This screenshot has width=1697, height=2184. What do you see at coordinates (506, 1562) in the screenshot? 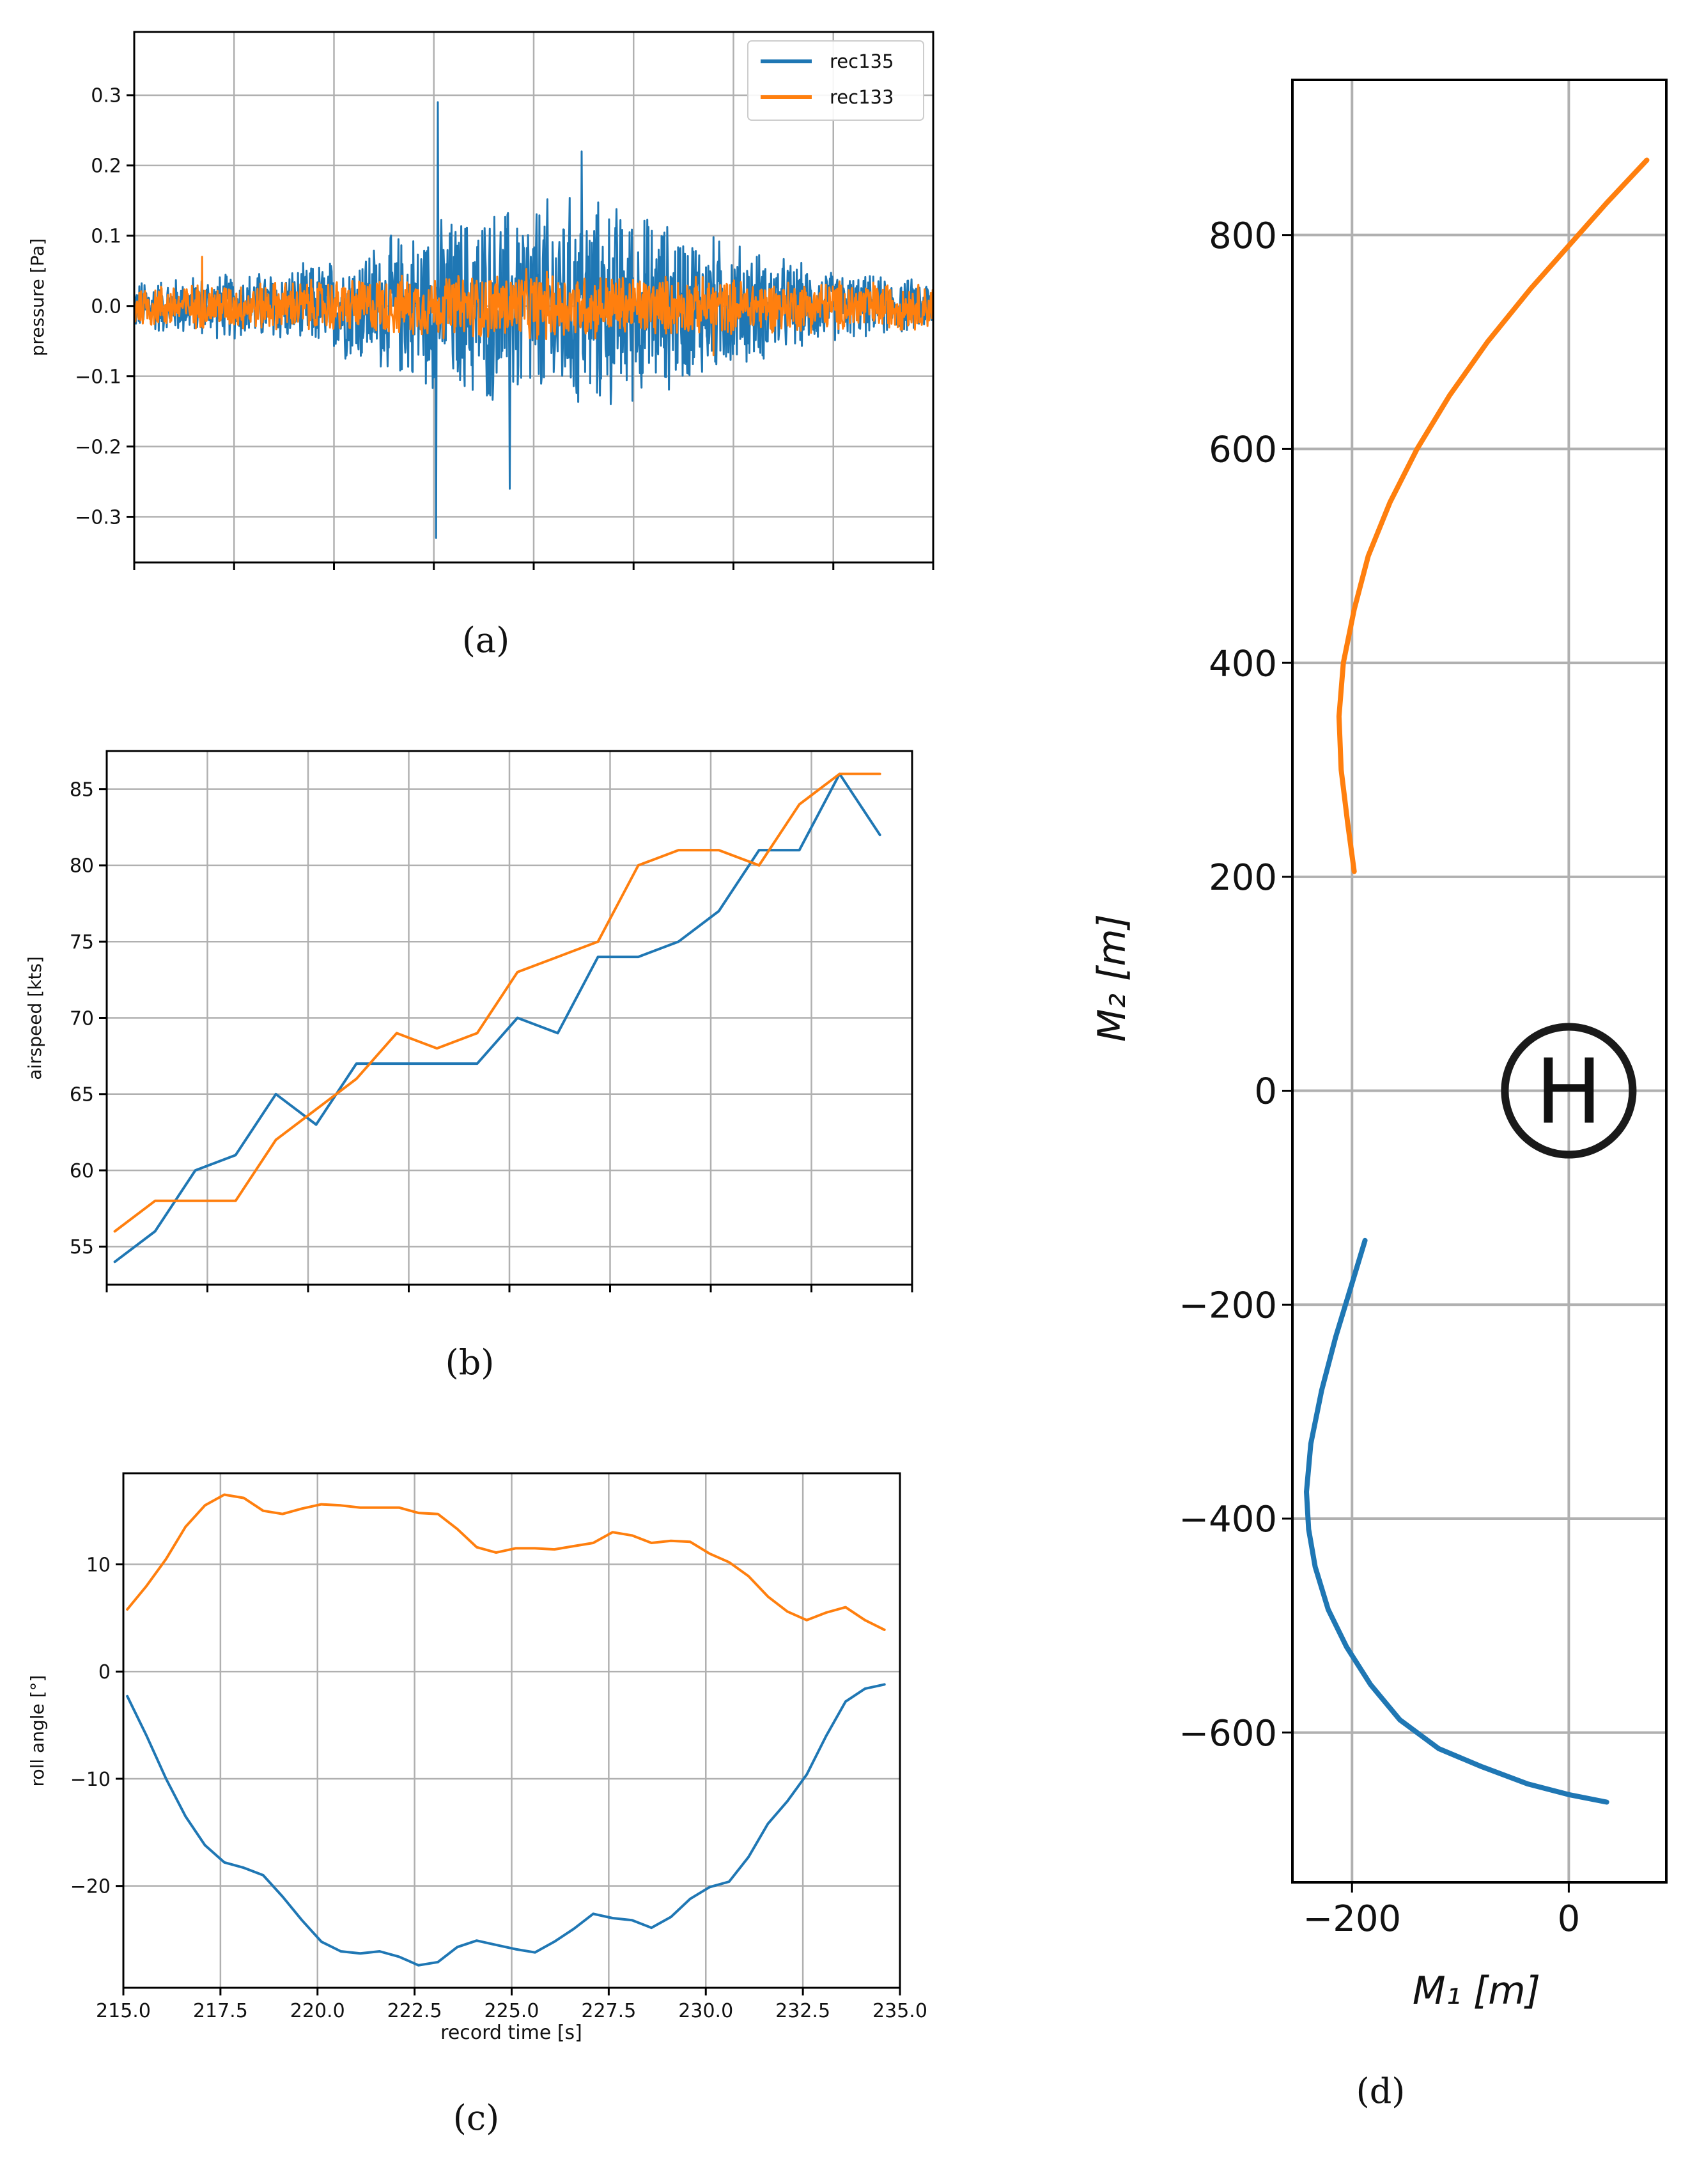
I see `c-series-rec133` at bounding box center [506, 1562].